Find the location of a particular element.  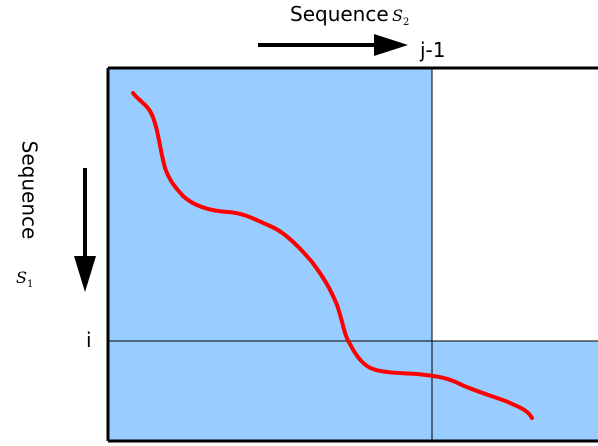

col-marker-label: j-1 is located at coordinates (433, 50).